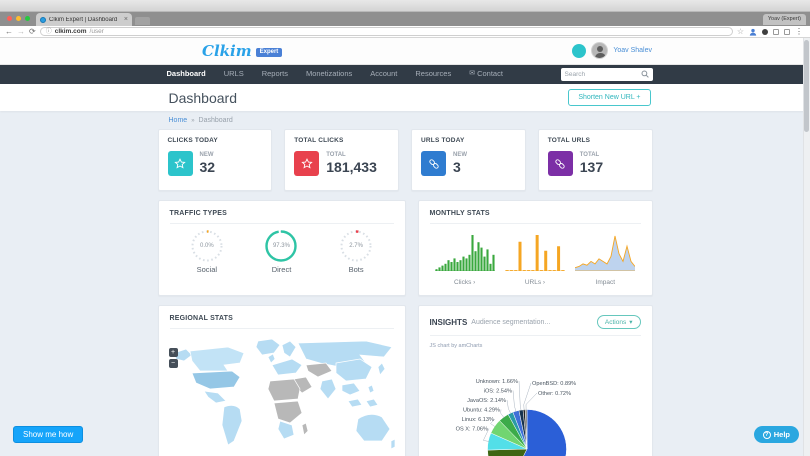 The width and height of the screenshot is (810, 456). Describe the element at coordinates (799, 31) in the screenshot. I see `browser-menu-icon: ⋮` at that location.